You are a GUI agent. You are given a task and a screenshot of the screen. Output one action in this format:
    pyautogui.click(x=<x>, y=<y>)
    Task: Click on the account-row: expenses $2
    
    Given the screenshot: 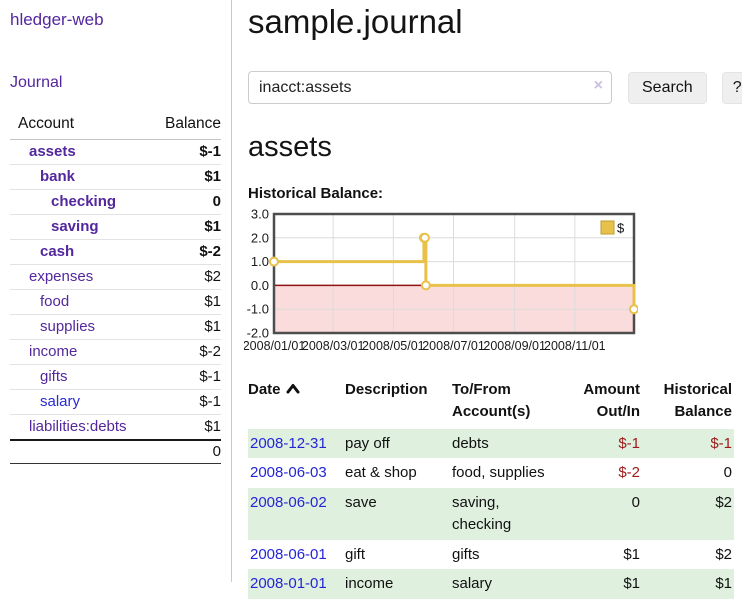 What is the action you would take?
    pyautogui.click(x=115, y=277)
    